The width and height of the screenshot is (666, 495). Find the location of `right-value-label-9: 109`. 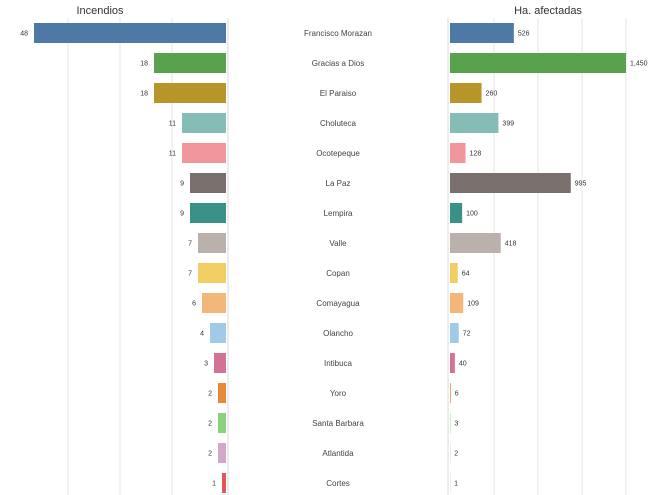

right-value-label-9: 109 is located at coordinates (473, 304).